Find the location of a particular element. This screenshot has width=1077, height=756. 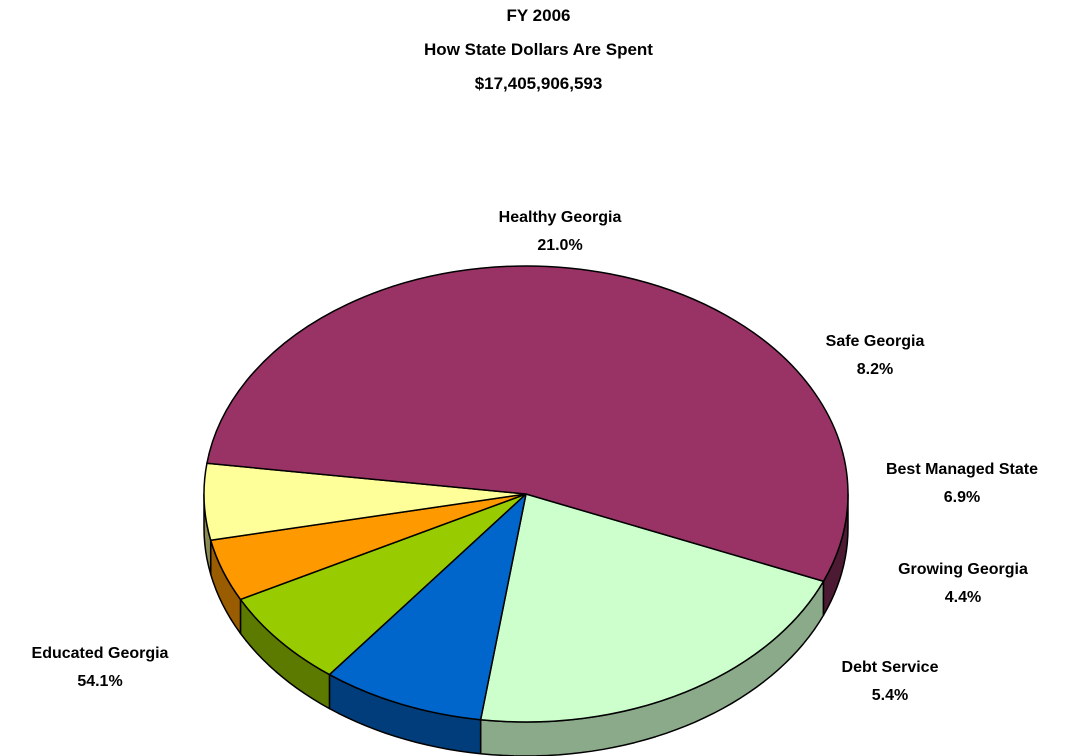

pie-slice-safe-georgia is located at coordinates (427, 607).